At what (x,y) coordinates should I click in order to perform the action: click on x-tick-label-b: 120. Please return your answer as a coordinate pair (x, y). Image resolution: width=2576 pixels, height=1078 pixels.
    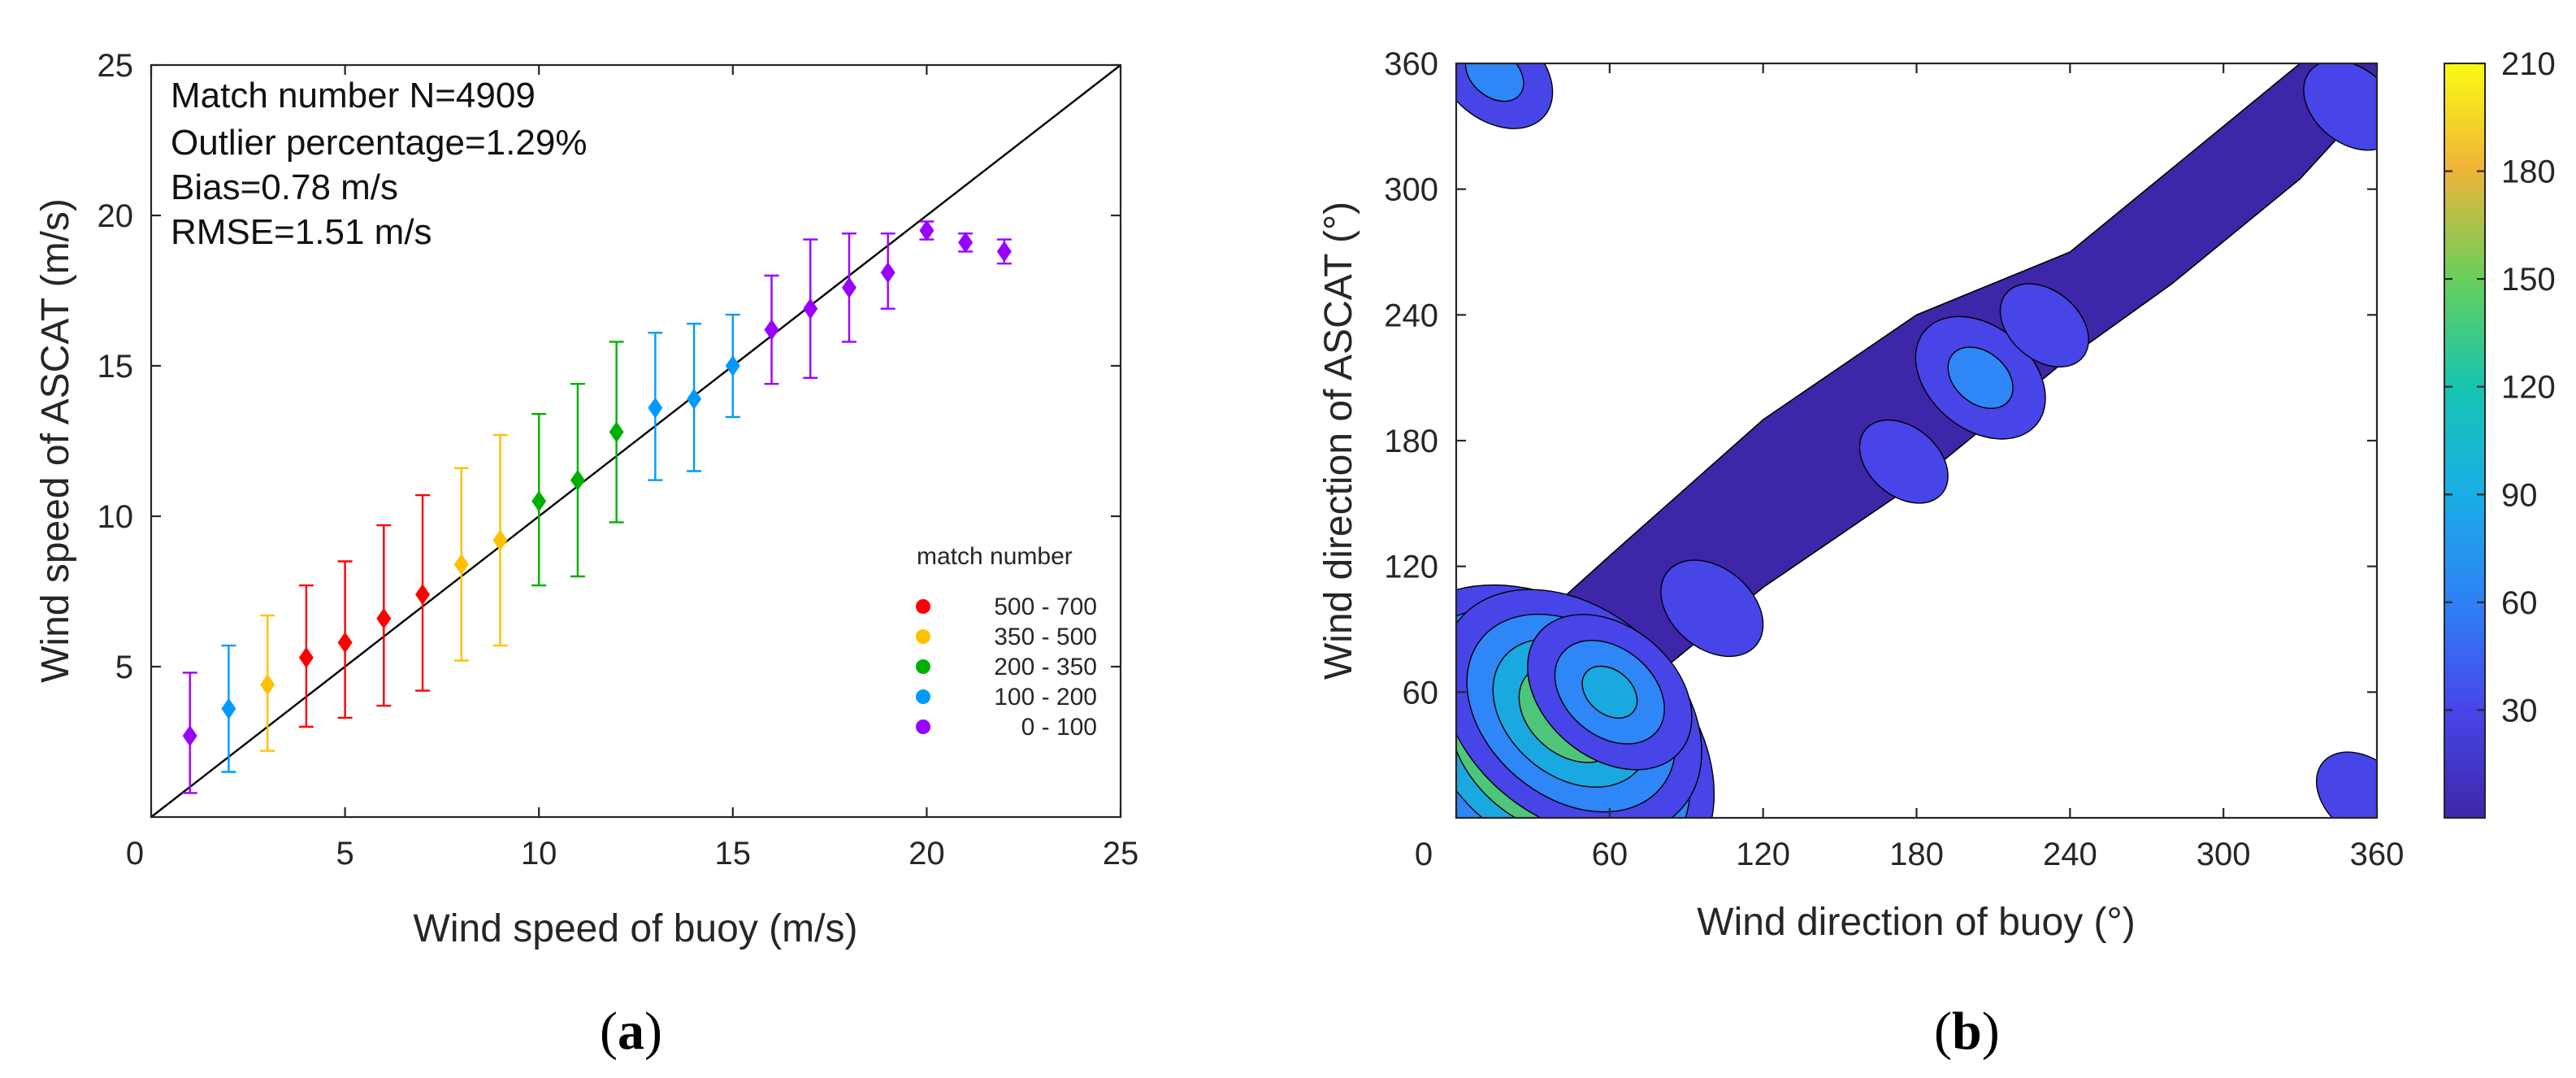
    Looking at the image, I should click on (1763, 854).